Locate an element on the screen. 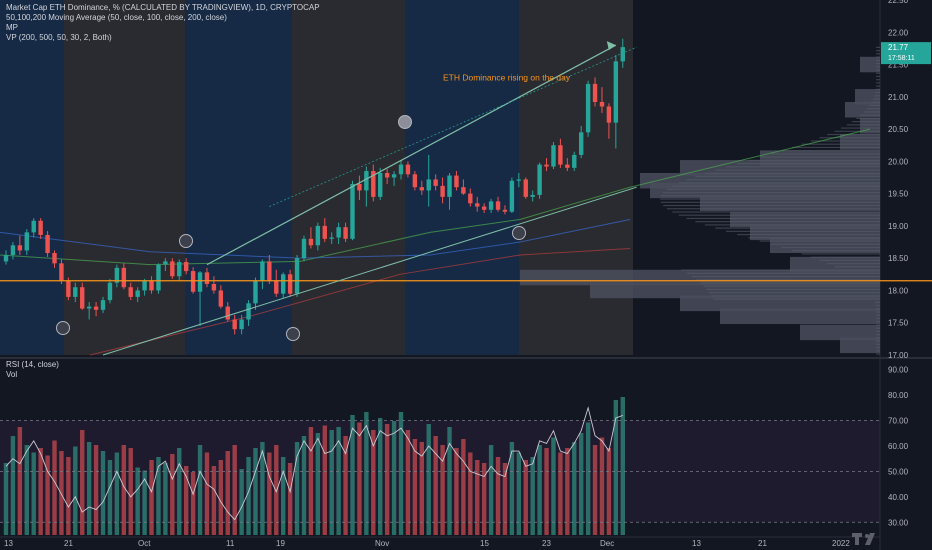 This screenshot has height=550, width=932. rsi-legend: RSI (14, close) is located at coordinates (32, 364).